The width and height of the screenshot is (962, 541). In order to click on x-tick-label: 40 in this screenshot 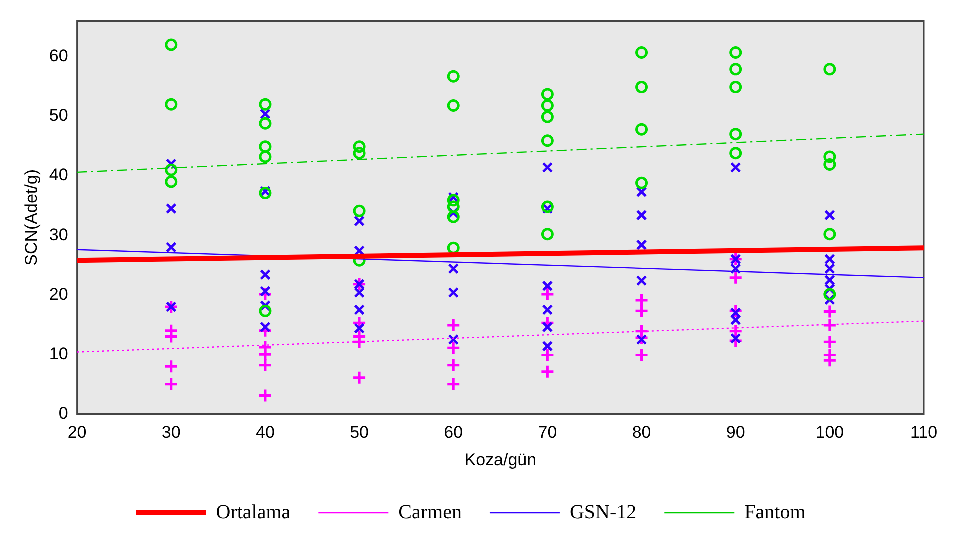, I will do `click(265, 432)`.